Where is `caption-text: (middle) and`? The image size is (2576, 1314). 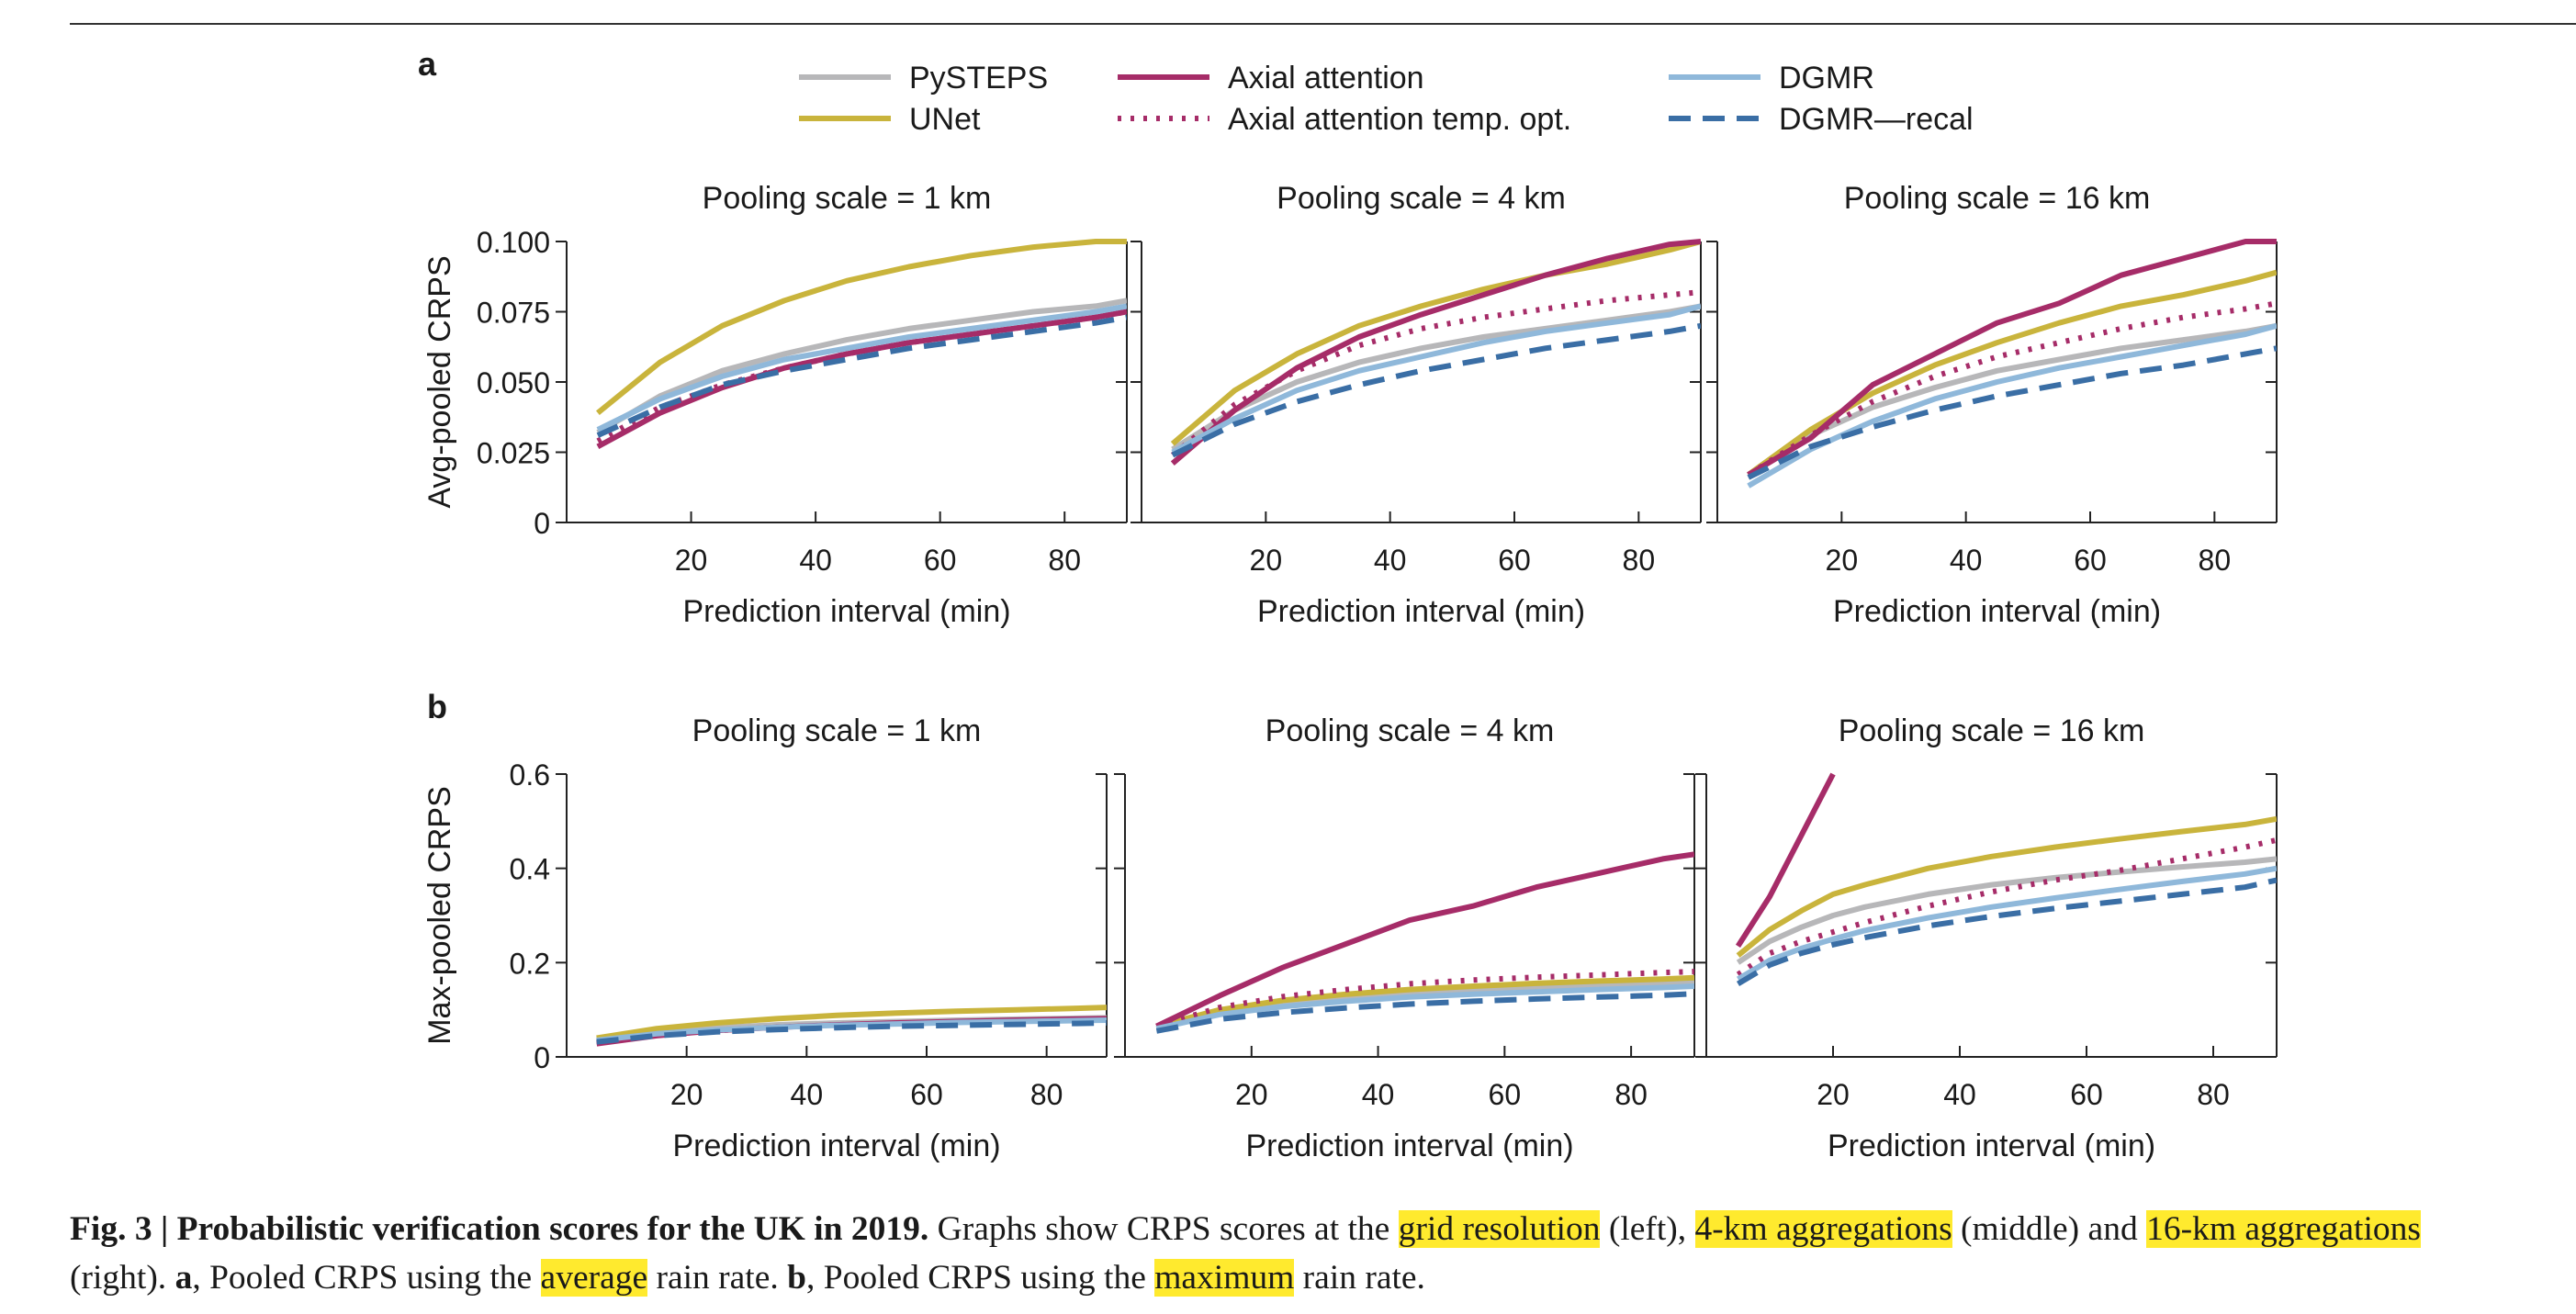
caption-text: (middle) and is located at coordinates (2049, 1229).